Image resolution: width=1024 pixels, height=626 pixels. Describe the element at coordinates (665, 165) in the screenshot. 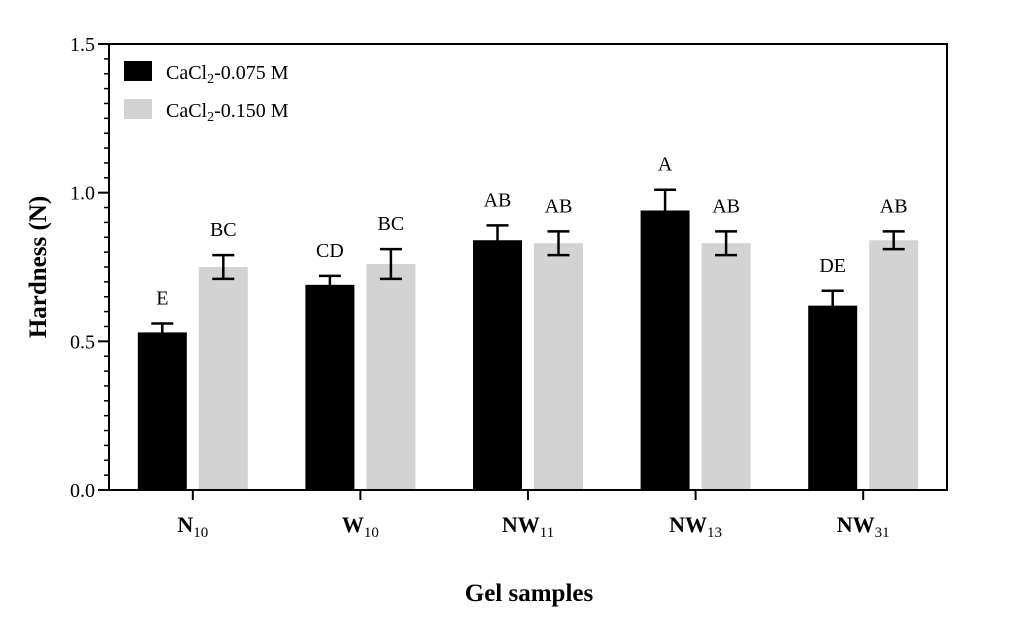

I see `significance-label: A` at that location.